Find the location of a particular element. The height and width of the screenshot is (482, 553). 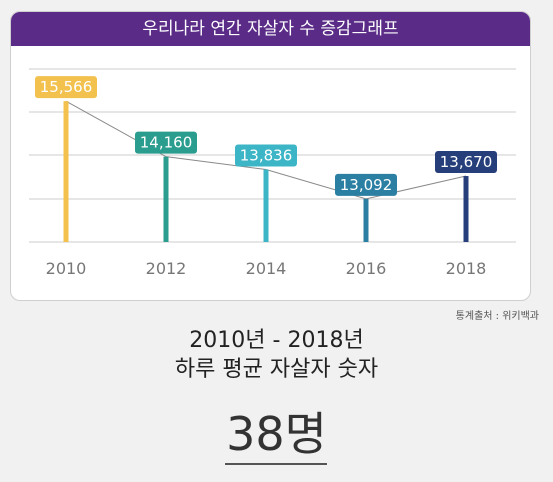

data-label: 13,092 is located at coordinates (366, 185).